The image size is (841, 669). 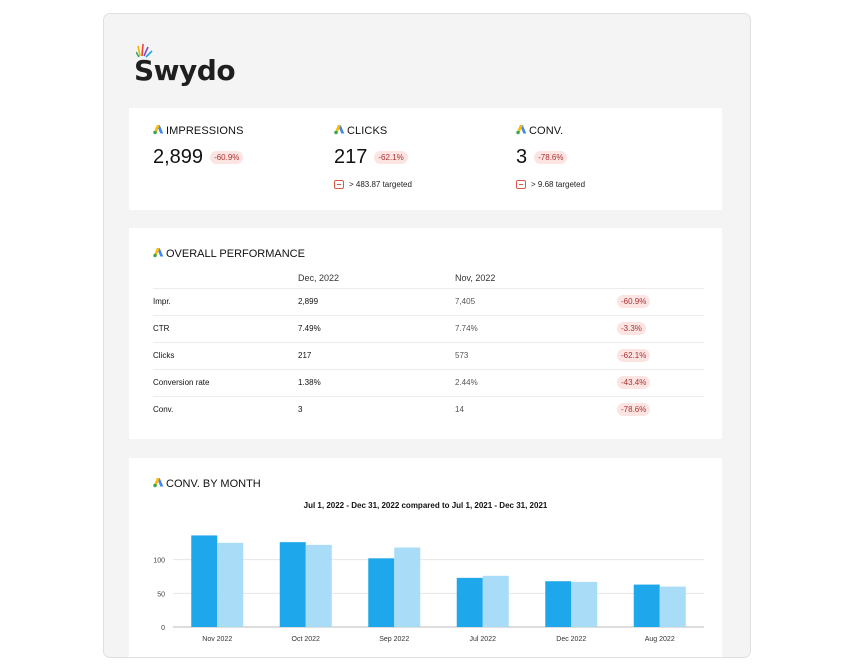 What do you see at coordinates (300, 409) in the screenshot?
I see `current-value: 3` at bounding box center [300, 409].